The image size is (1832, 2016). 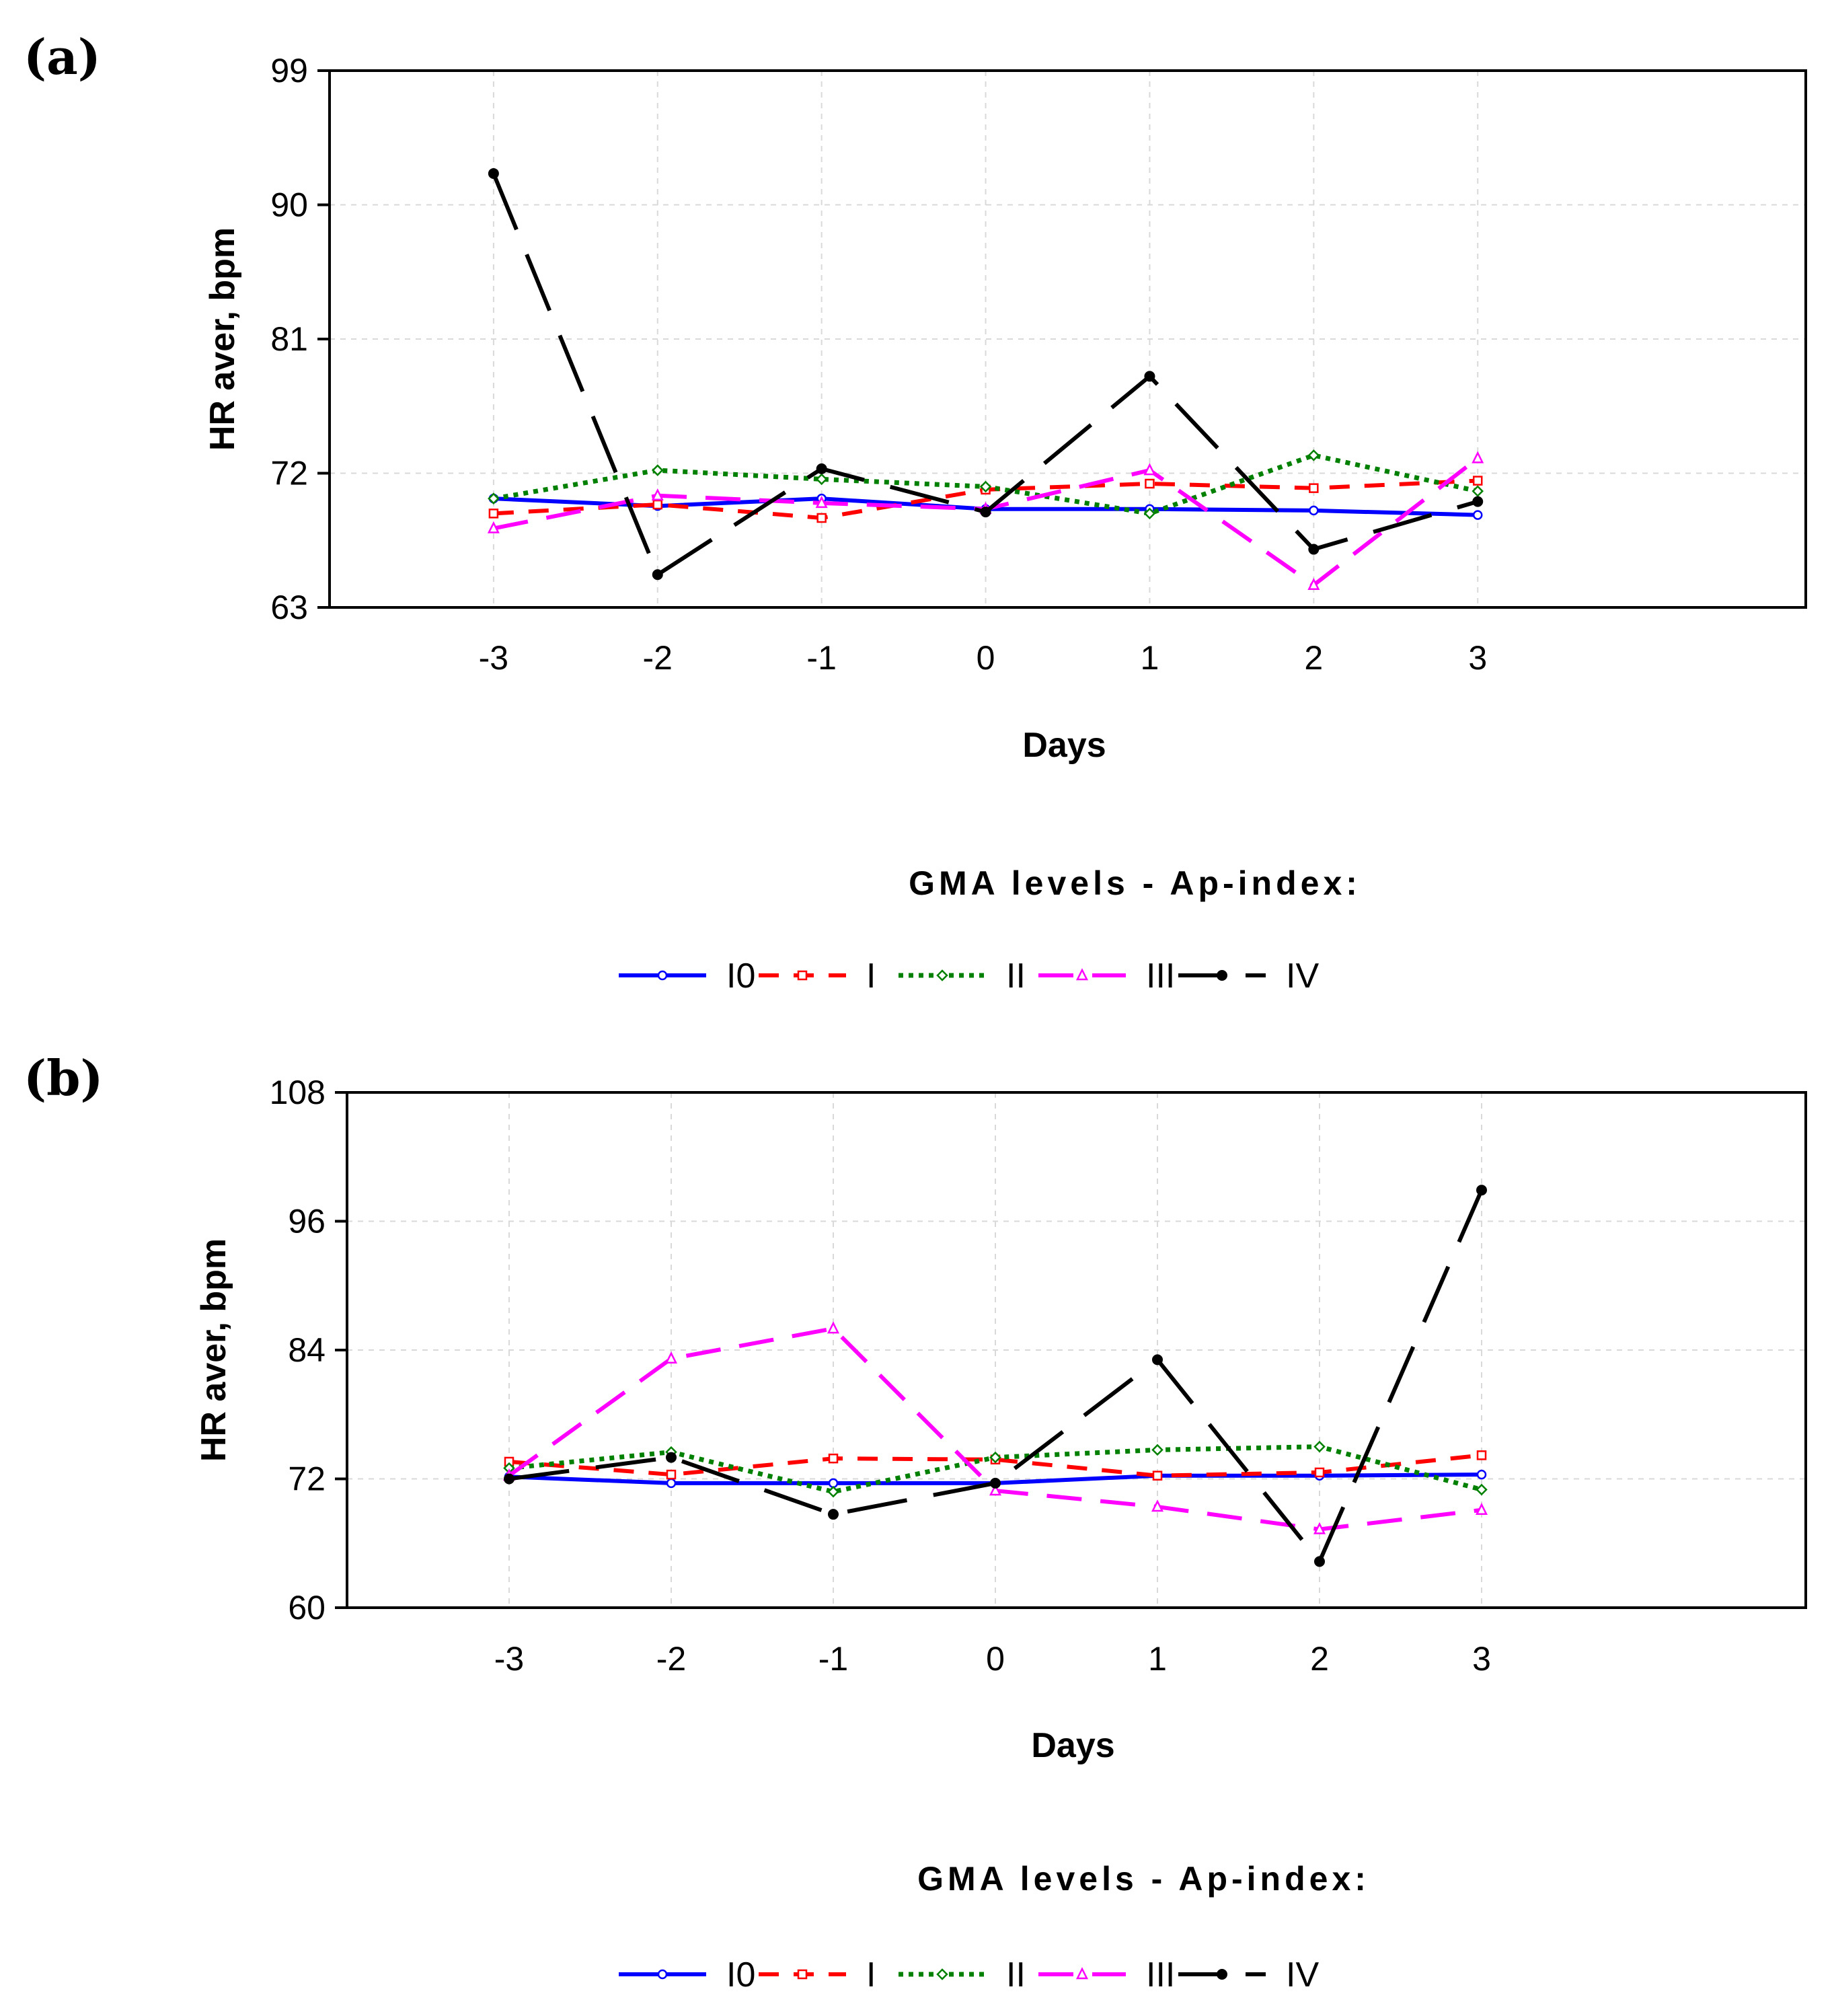 I want to click on x-tick-label: 3, so click(x=1477, y=658).